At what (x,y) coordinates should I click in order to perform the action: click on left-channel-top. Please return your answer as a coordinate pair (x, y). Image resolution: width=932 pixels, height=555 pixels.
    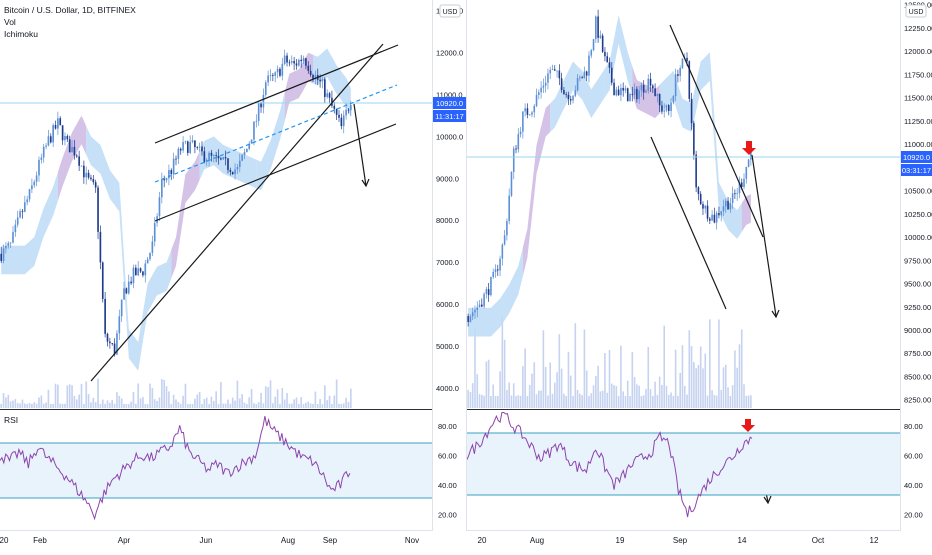
    Looking at the image, I should click on (276, 94).